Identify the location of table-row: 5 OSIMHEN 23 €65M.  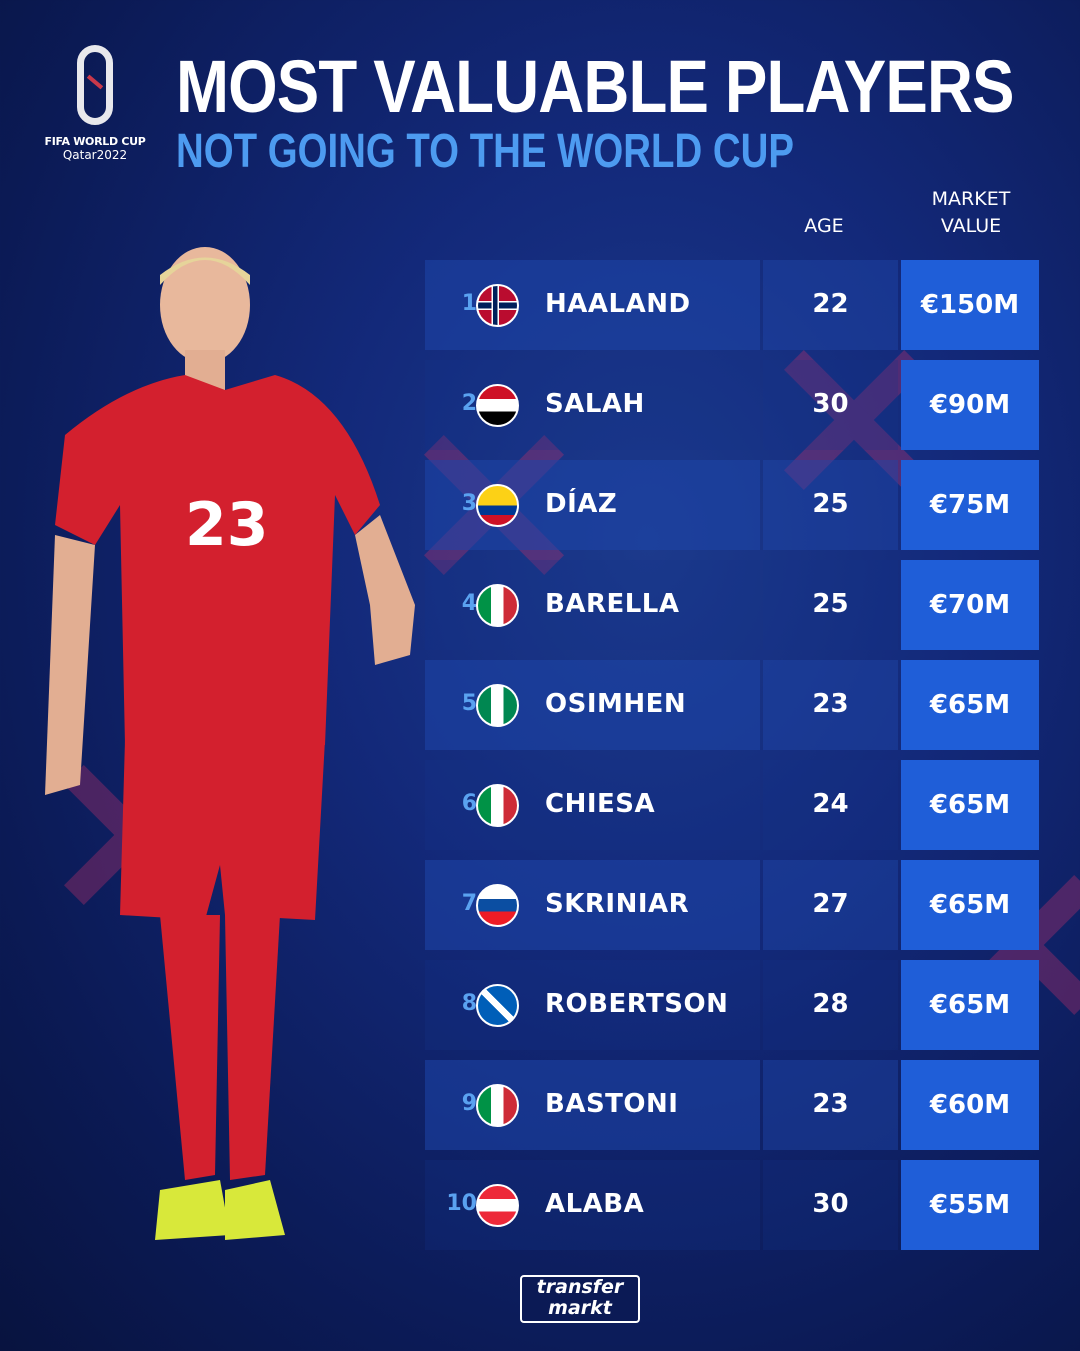
(732, 705).